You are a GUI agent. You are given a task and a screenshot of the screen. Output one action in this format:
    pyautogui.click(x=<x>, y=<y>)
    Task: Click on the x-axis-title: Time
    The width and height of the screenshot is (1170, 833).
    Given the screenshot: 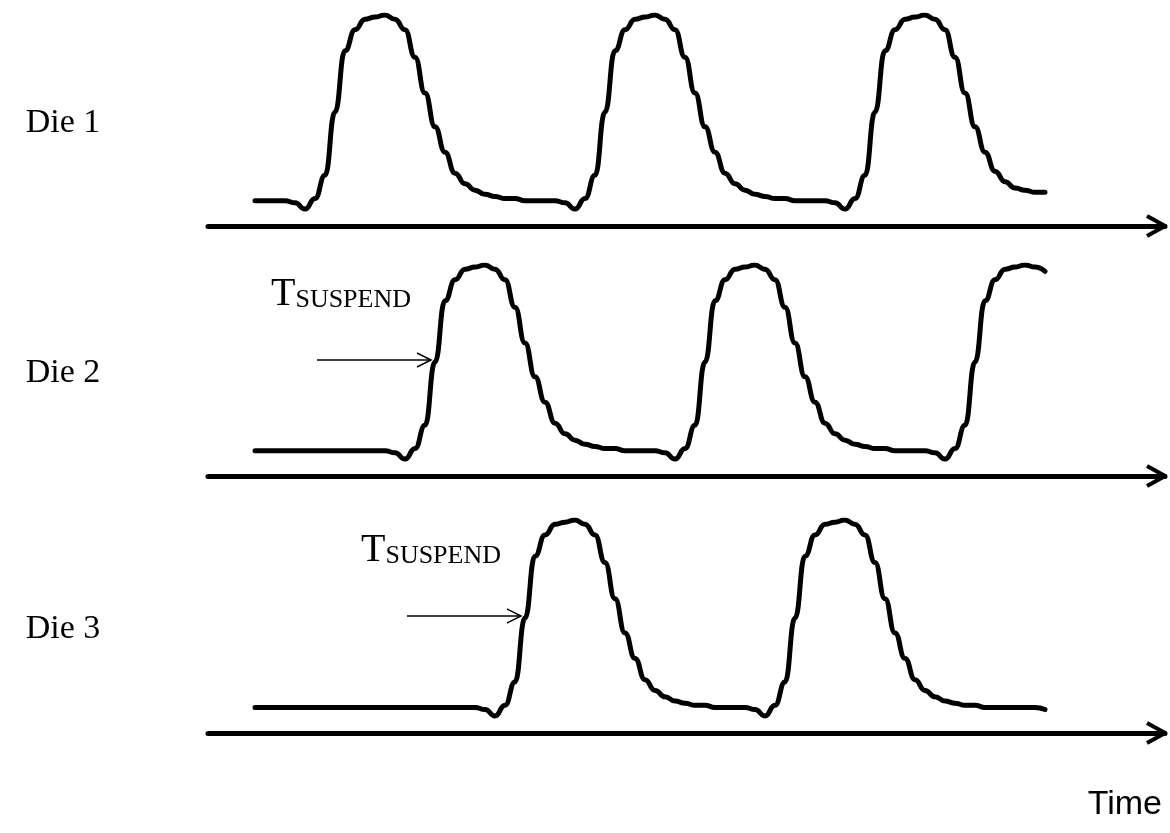 What is the action you would take?
    pyautogui.click(x=1124, y=802)
    